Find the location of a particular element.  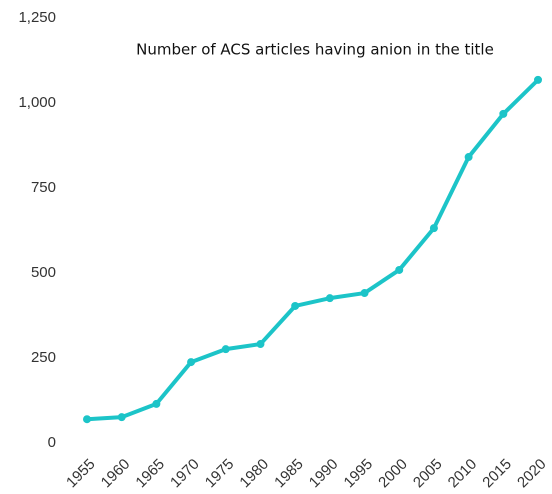

y-tick-label: 500 is located at coordinates (43, 272).